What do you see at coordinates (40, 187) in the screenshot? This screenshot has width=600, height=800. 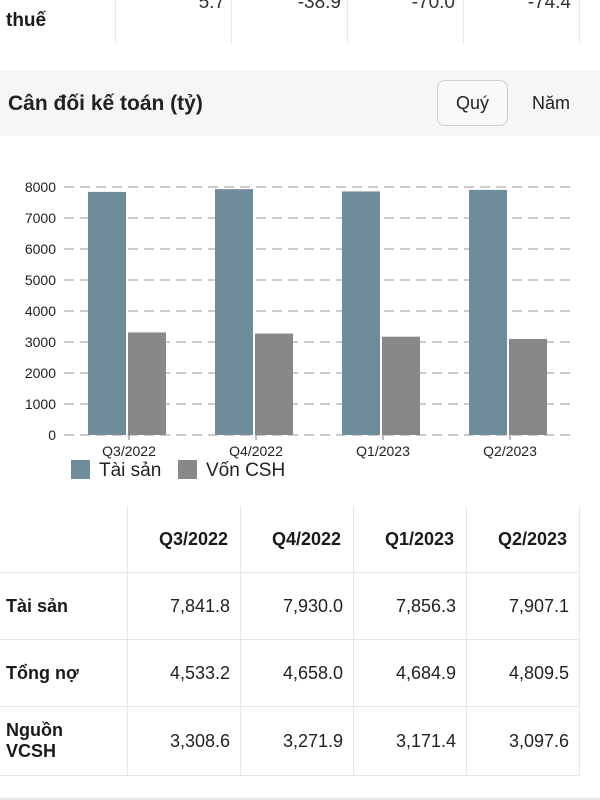 I see `y-tick-label: 8000` at bounding box center [40, 187].